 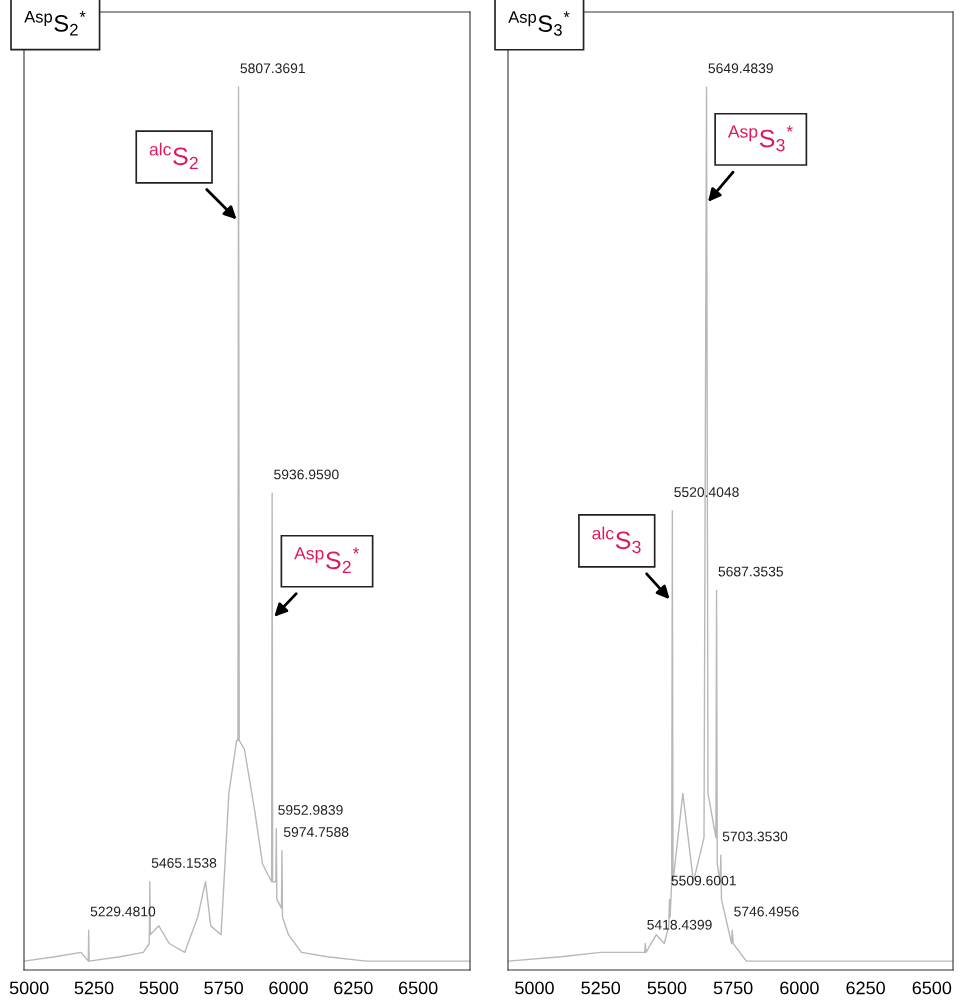 What do you see at coordinates (272, 68) in the screenshot?
I see `annotation: 5807.3691` at bounding box center [272, 68].